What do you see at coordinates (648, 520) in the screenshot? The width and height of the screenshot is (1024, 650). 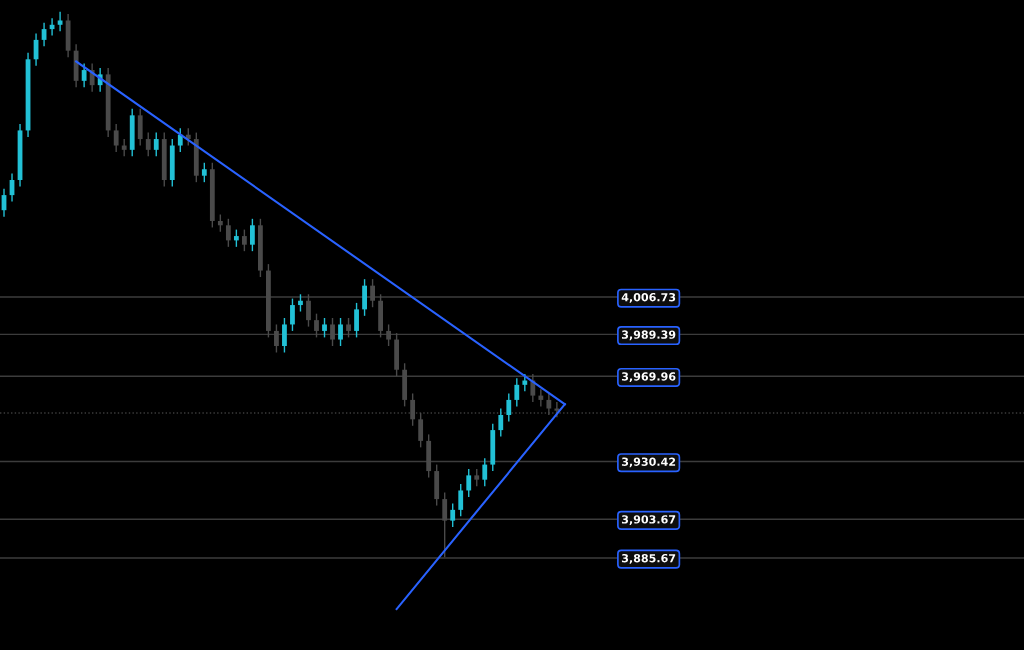 I see `y-tick-label: 3,903.67` at bounding box center [648, 520].